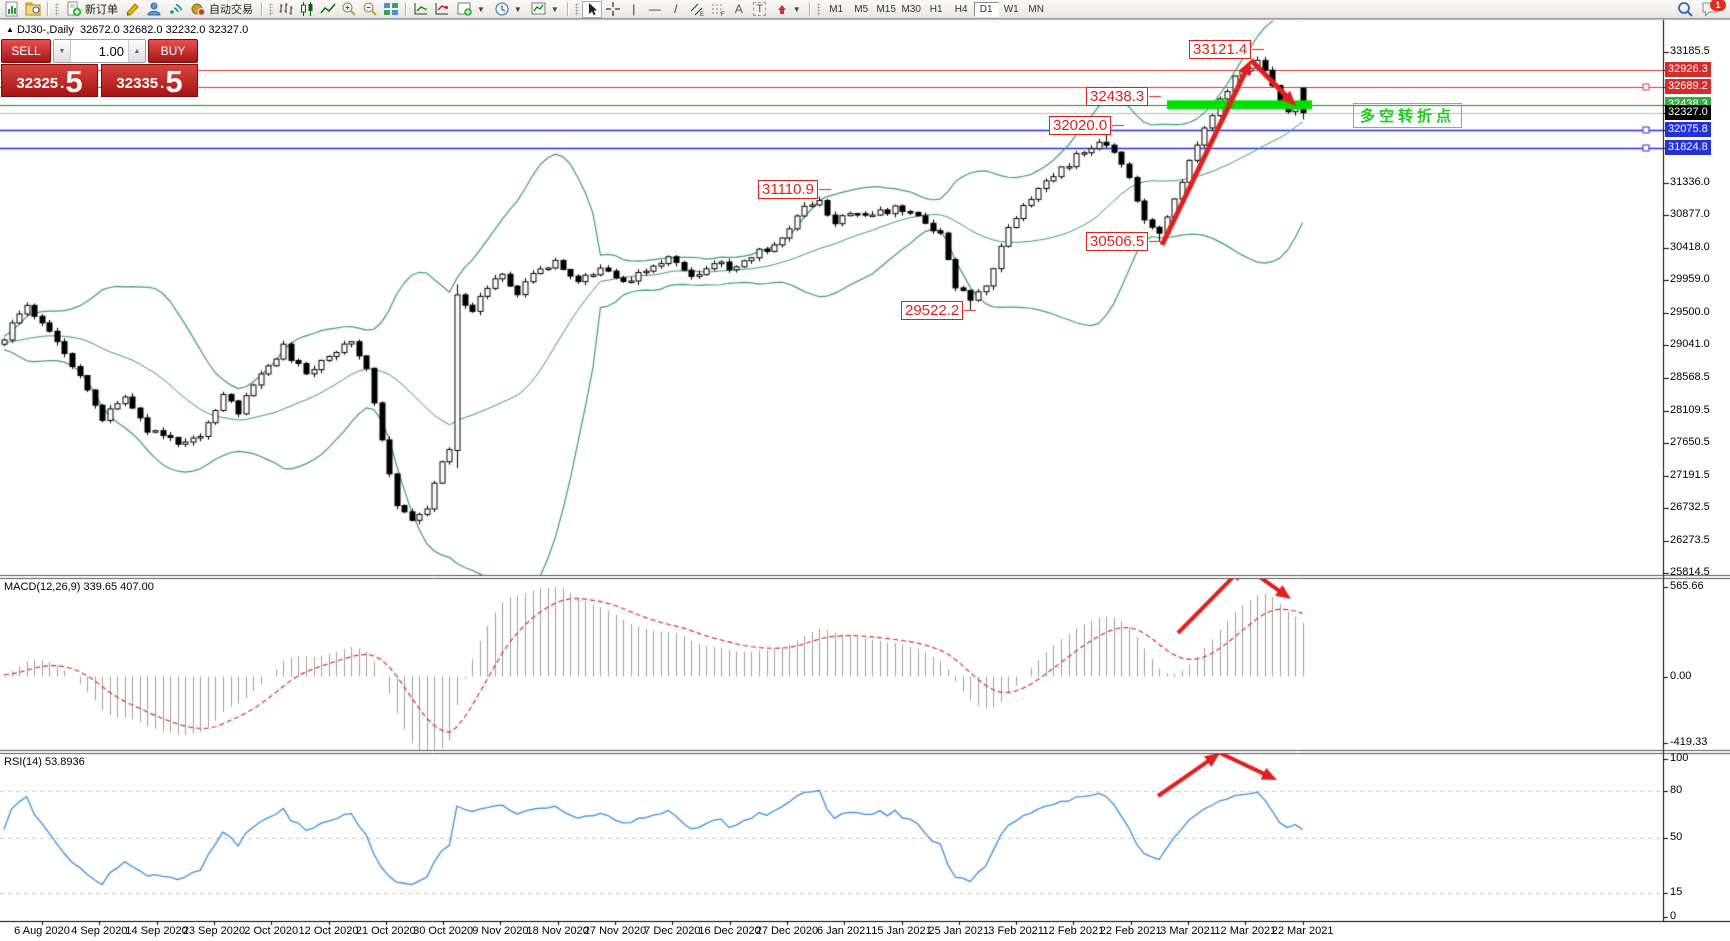 This screenshot has width=1730, height=941. What do you see at coordinates (1718, 5) in the screenshot?
I see `notification-badge: 1` at bounding box center [1718, 5].